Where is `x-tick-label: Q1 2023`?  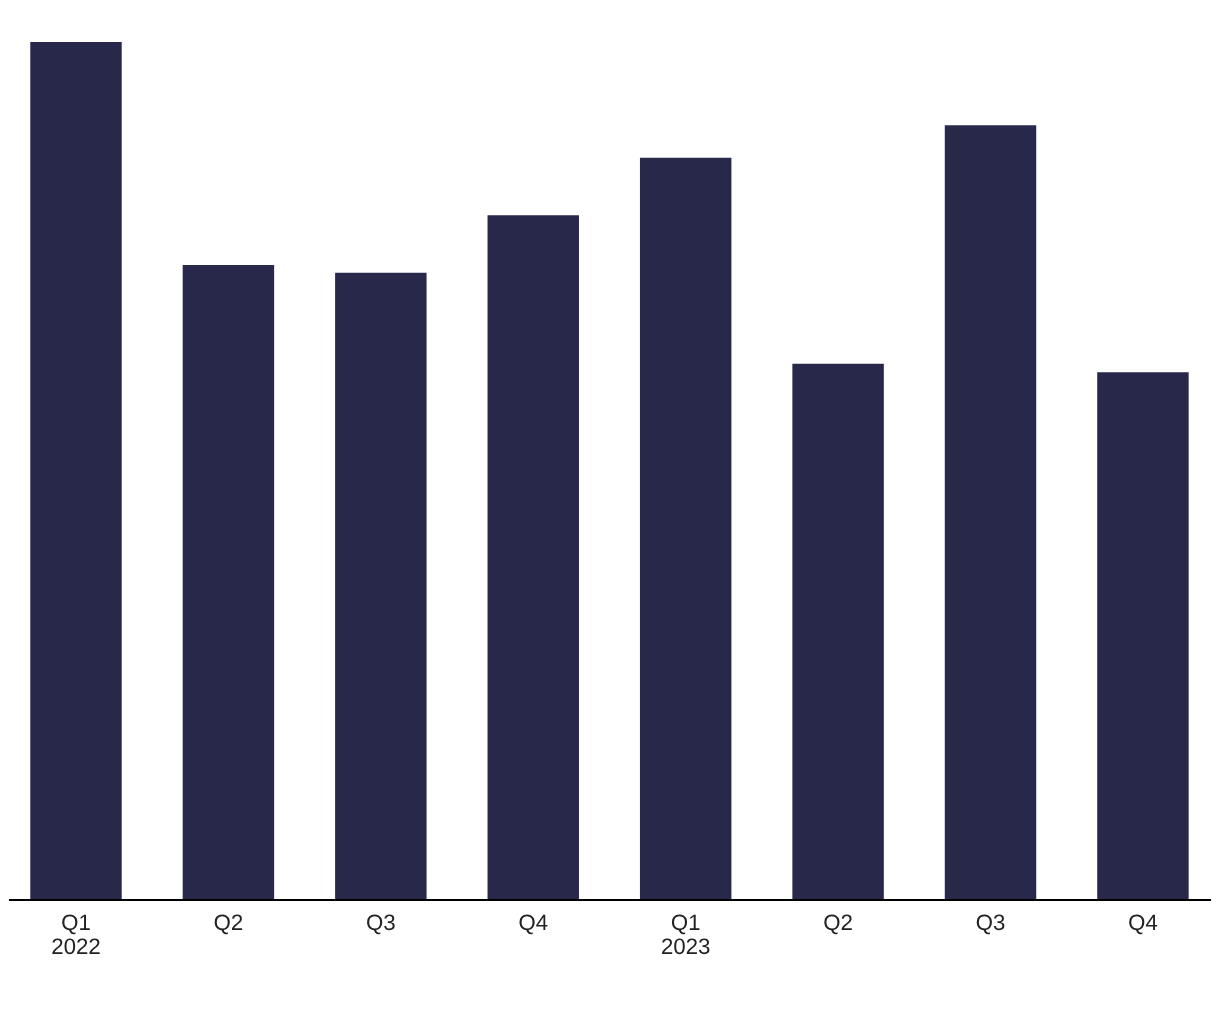 x-tick-label: Q1 2023 is located at coordinates (686, 934).